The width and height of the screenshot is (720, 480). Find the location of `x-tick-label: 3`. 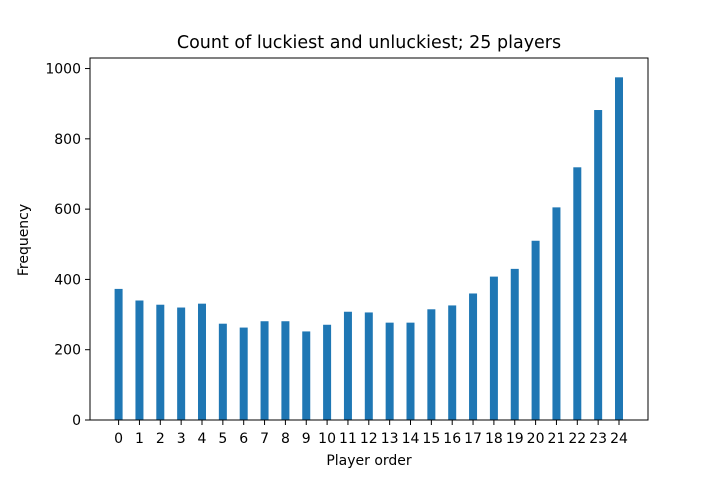

x-tick-label: 3 is located at coordinates (181, 439).